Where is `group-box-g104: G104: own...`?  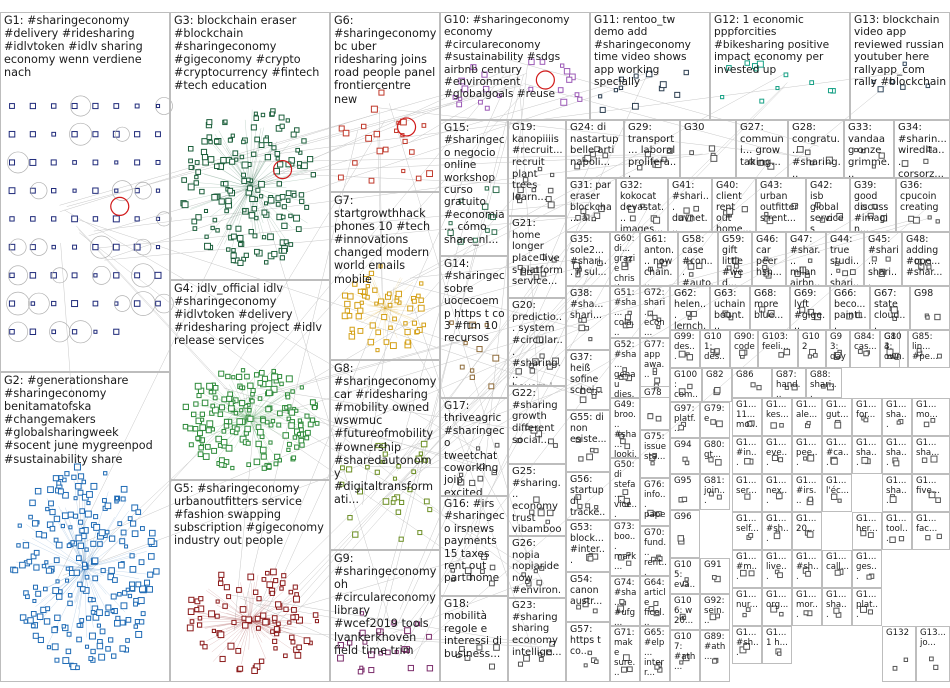 group-box-g104: G104: own... is located at coordinates (894, 349).